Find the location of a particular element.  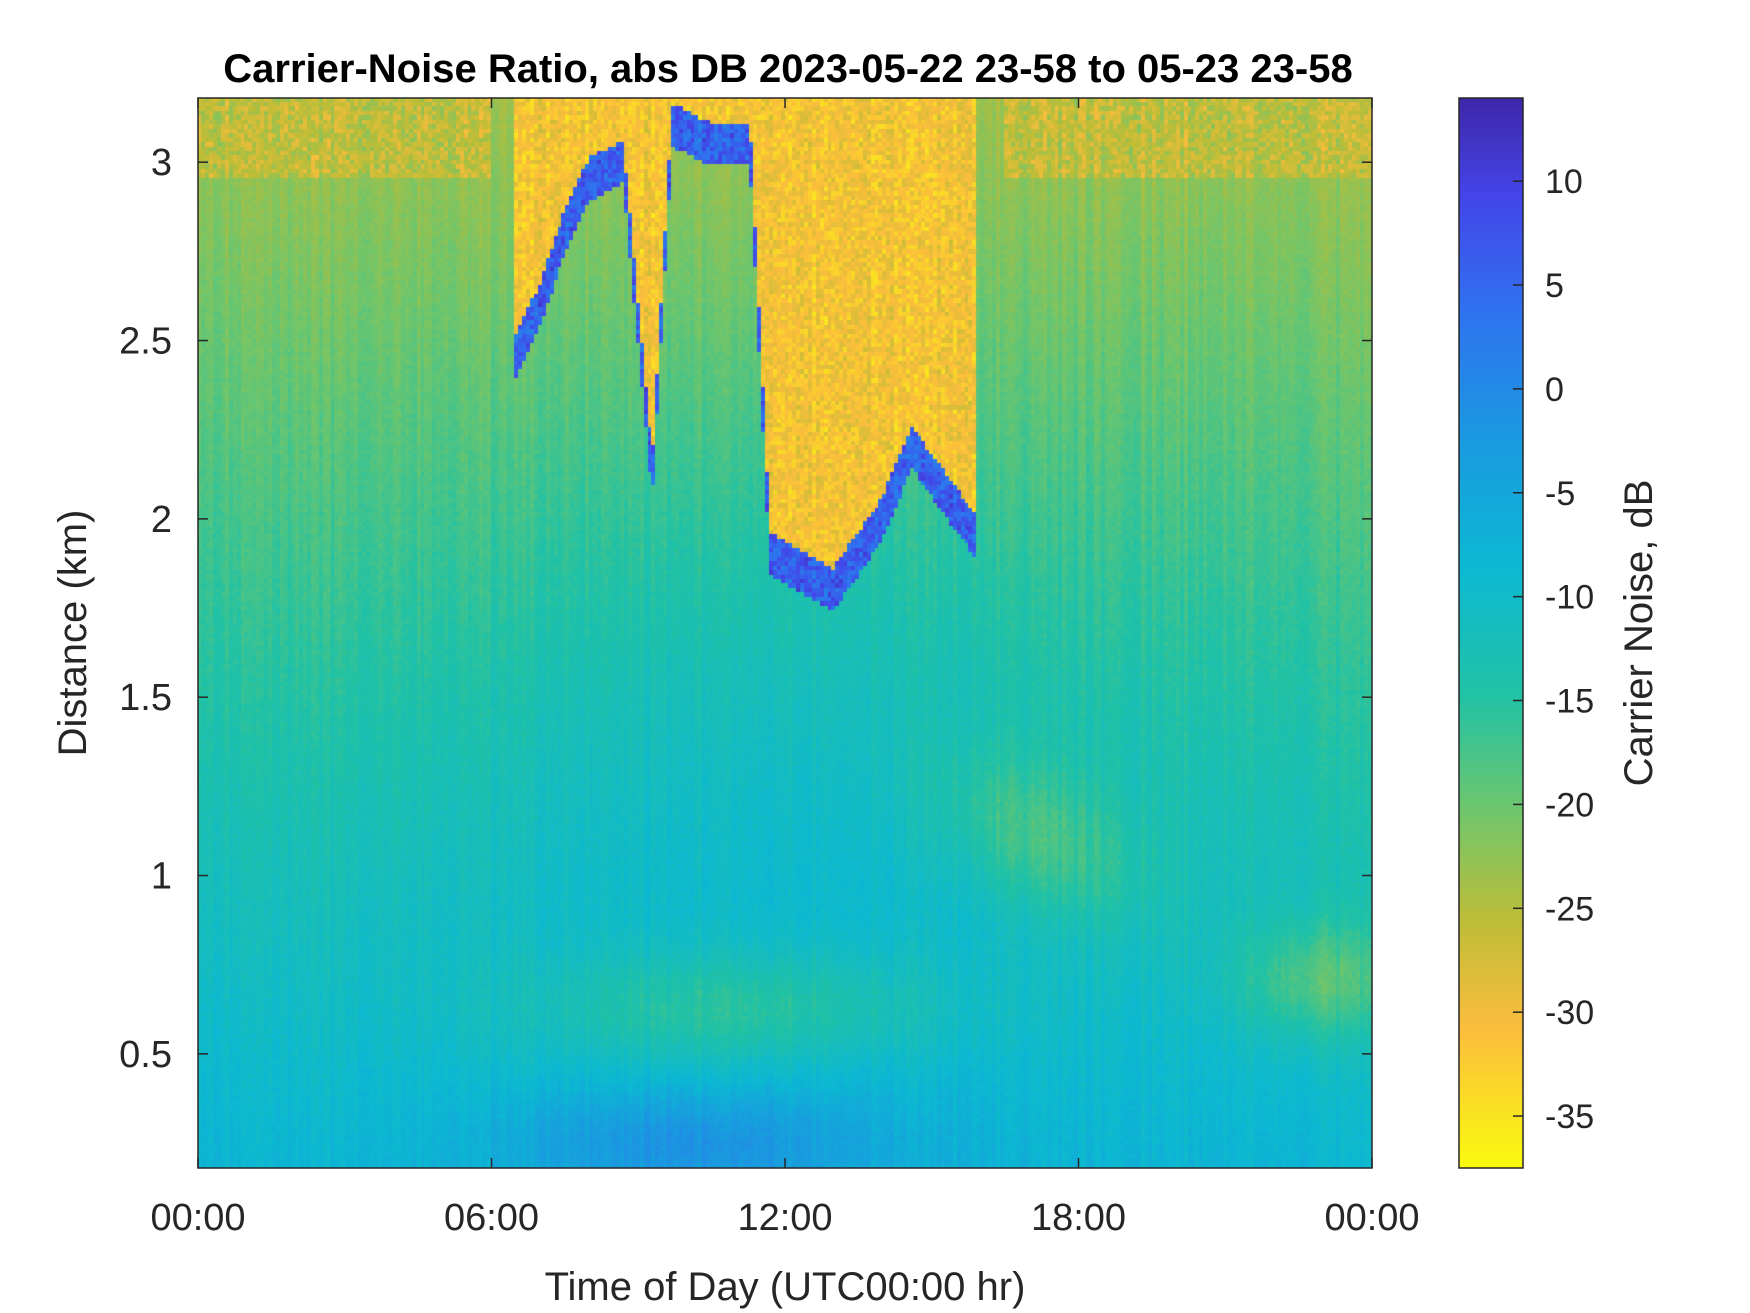

x-tick-label: 18:00 is located at coordinates (1078, 1218).